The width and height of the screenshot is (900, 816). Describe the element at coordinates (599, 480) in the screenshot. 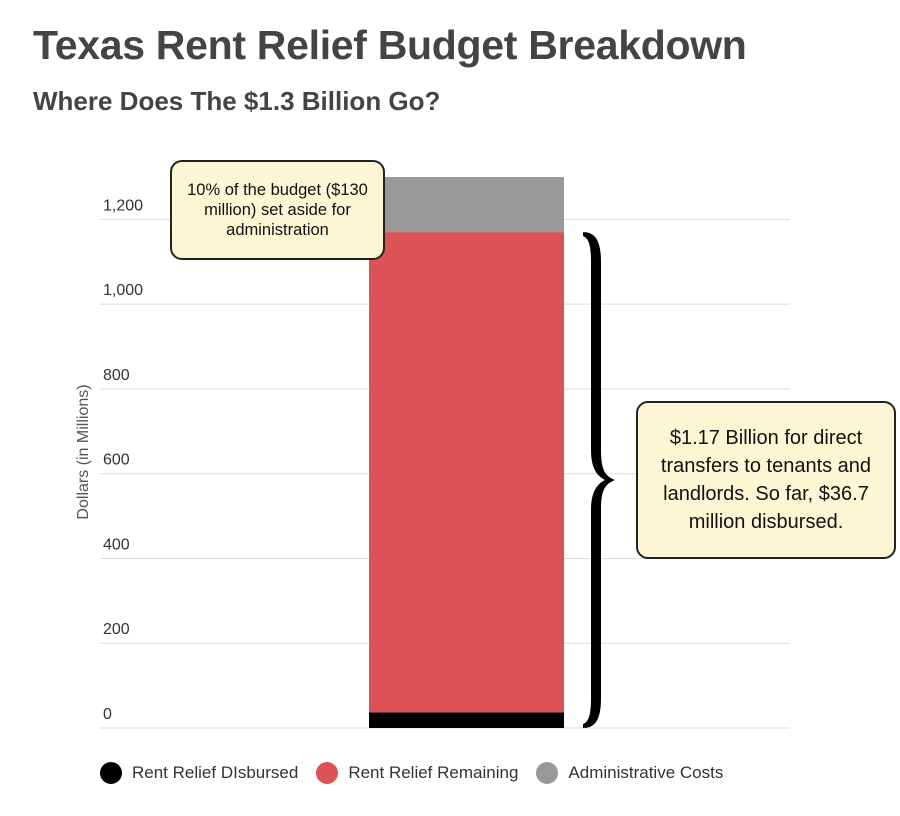

I see `curly-brace` at that location.